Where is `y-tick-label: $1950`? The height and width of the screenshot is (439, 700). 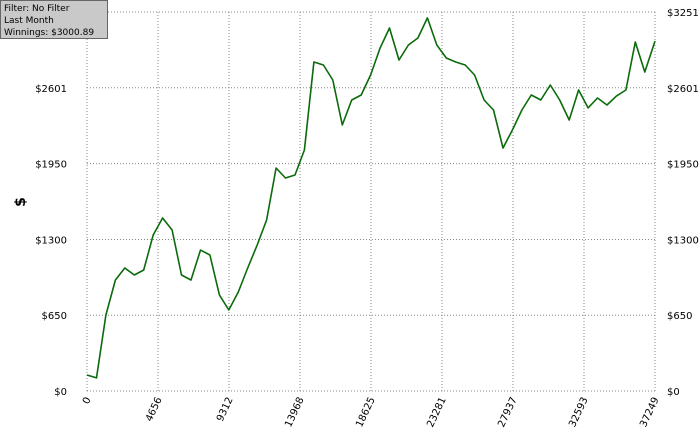
y-tick-label: $1950 is located at coordinates (51, 165).